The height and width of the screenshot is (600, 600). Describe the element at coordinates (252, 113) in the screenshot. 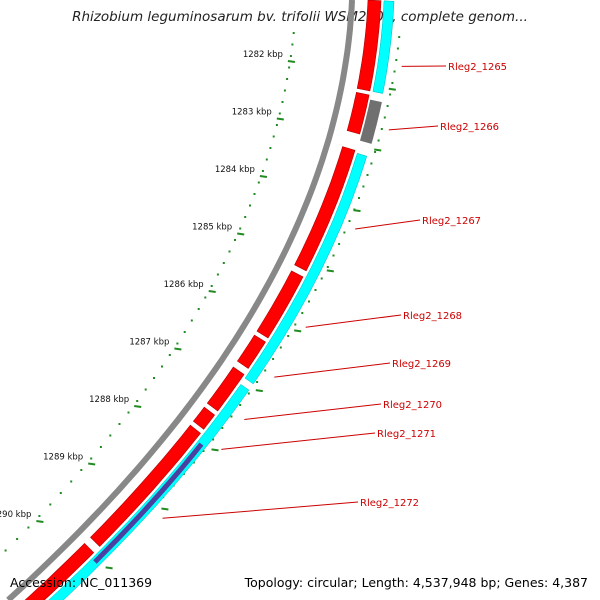

I see `kbp-tick-label: 1283 kbp` at that location.